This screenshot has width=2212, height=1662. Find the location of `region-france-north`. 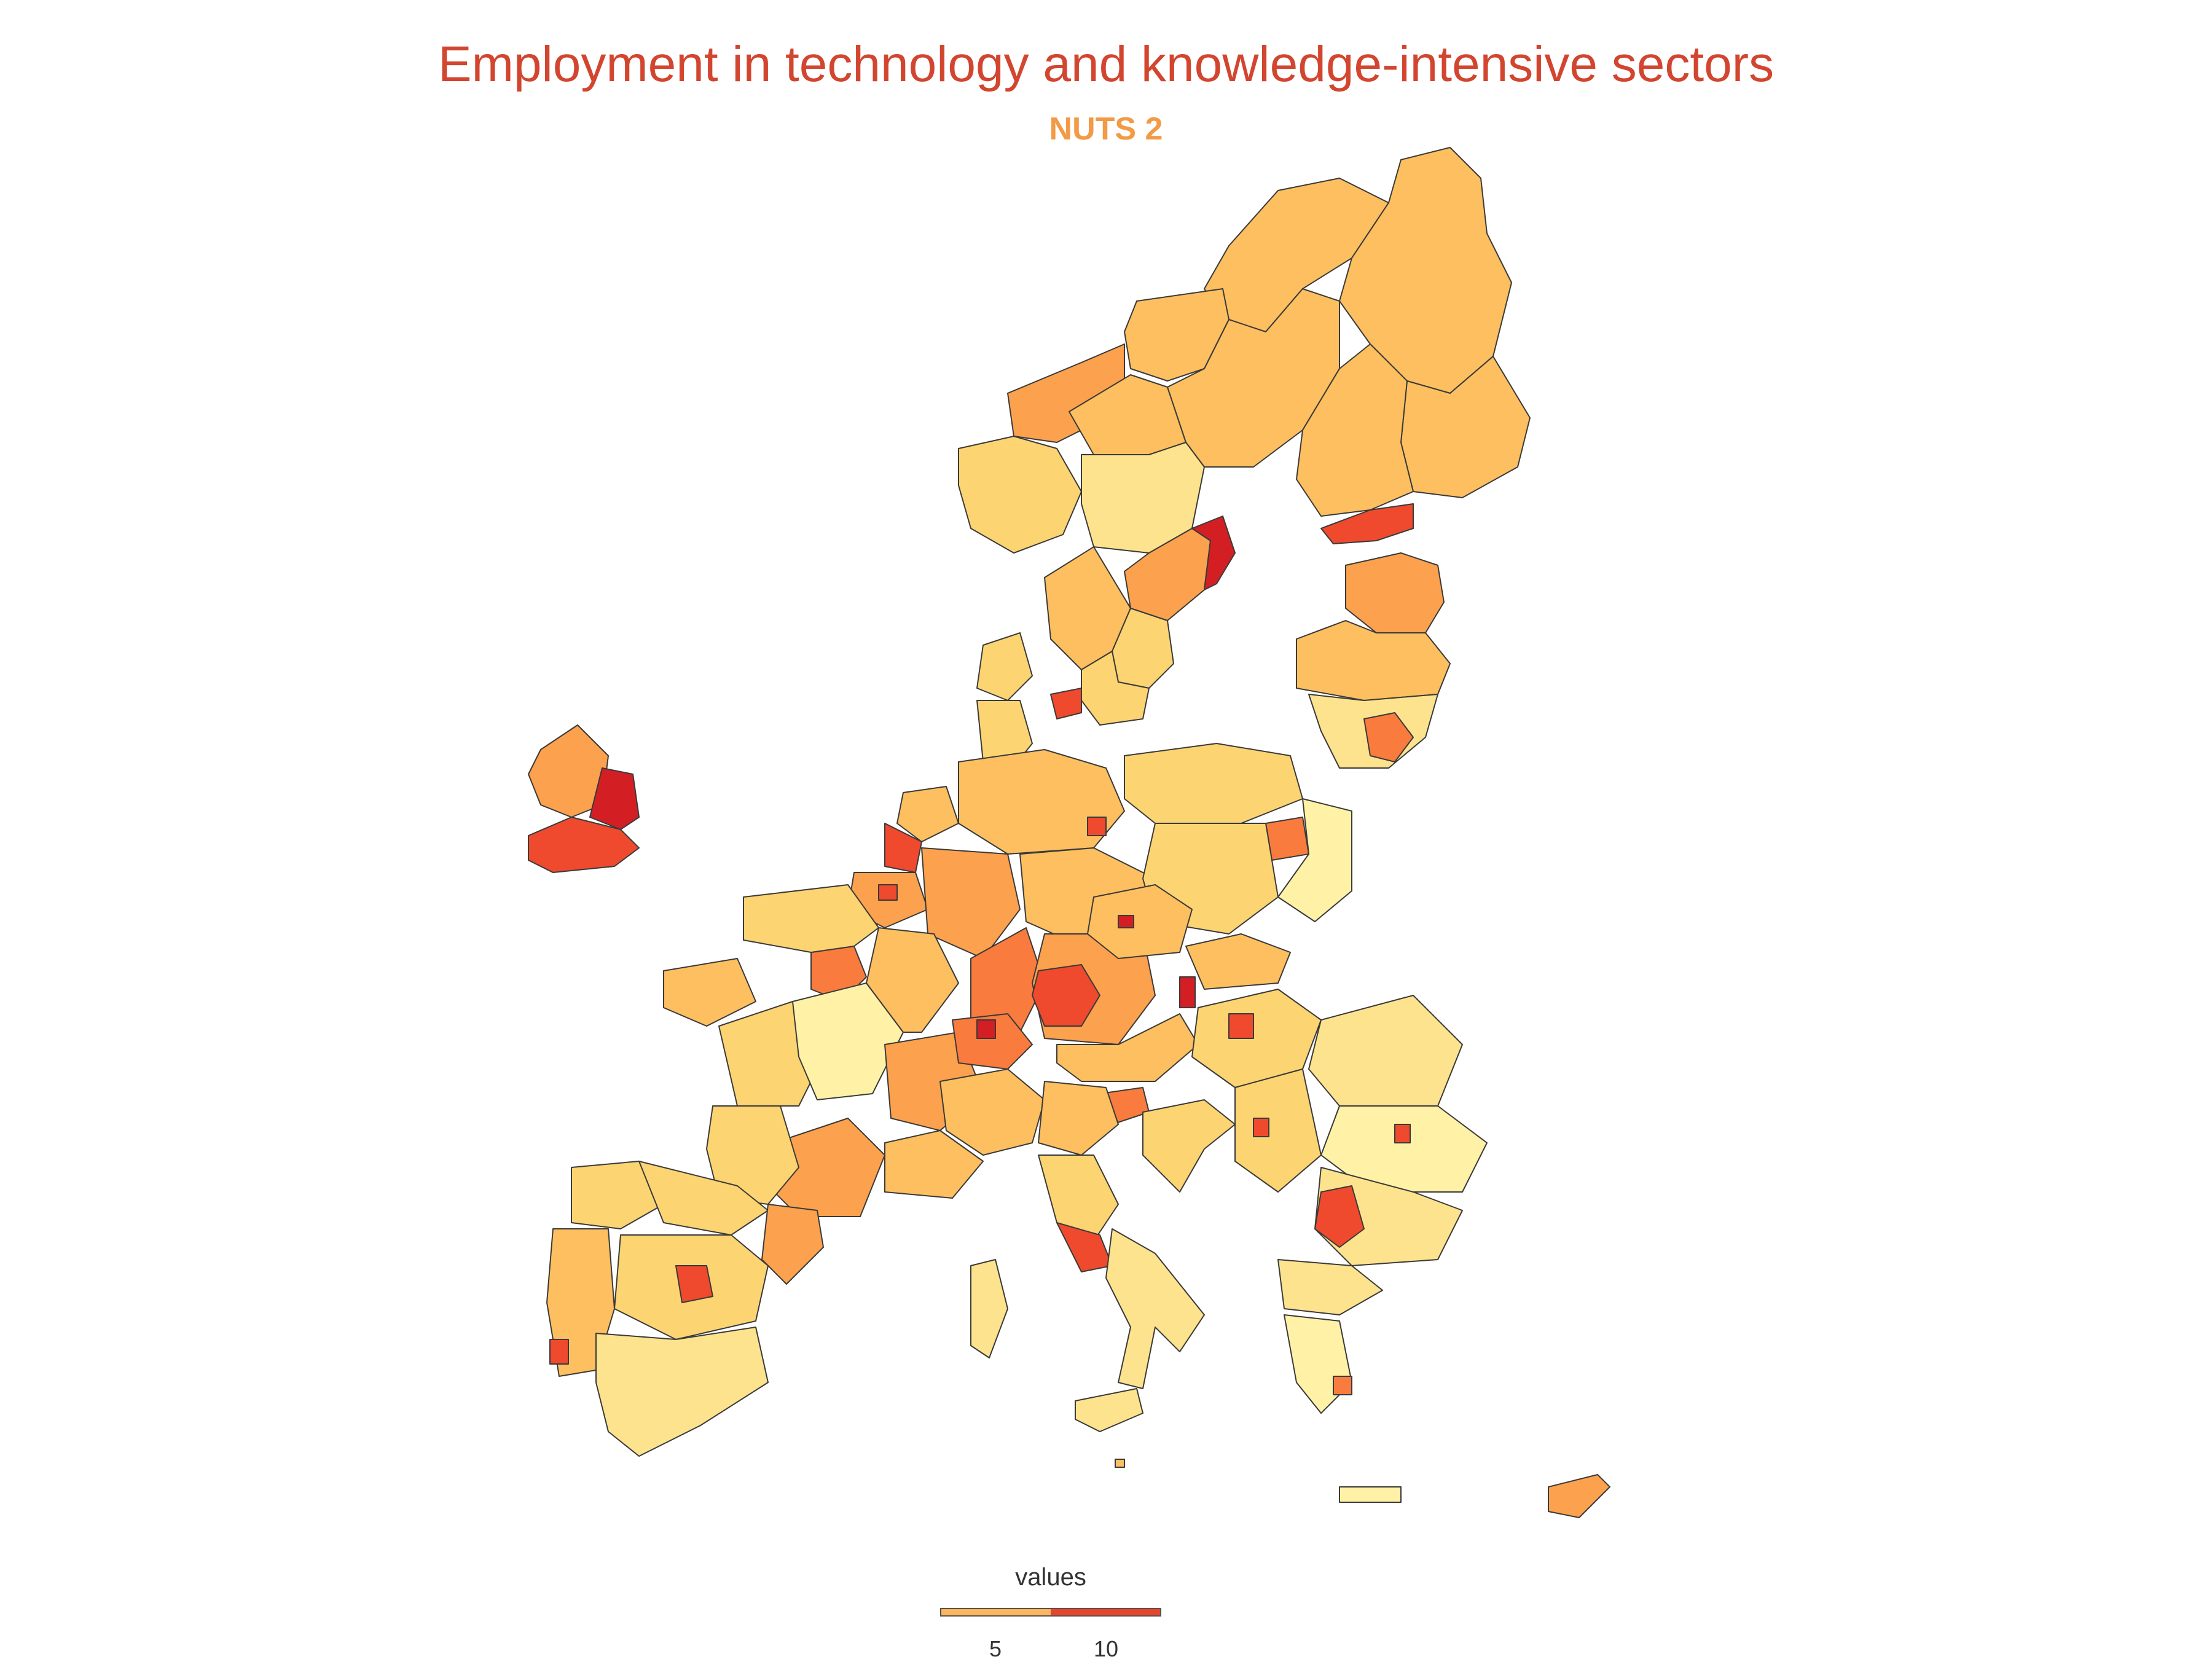

region-france-north is located at coordinates (811, 918).